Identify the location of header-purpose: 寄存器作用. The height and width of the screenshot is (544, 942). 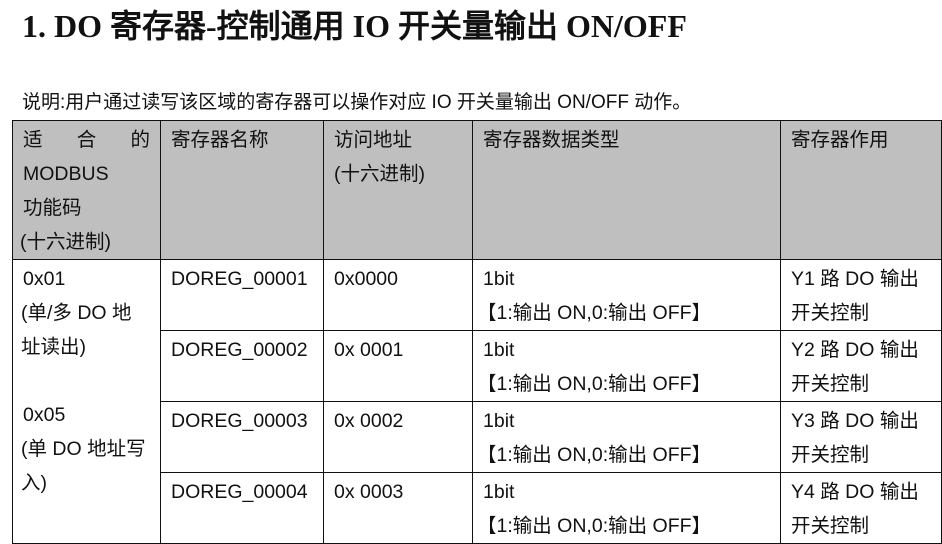
(861, 190).